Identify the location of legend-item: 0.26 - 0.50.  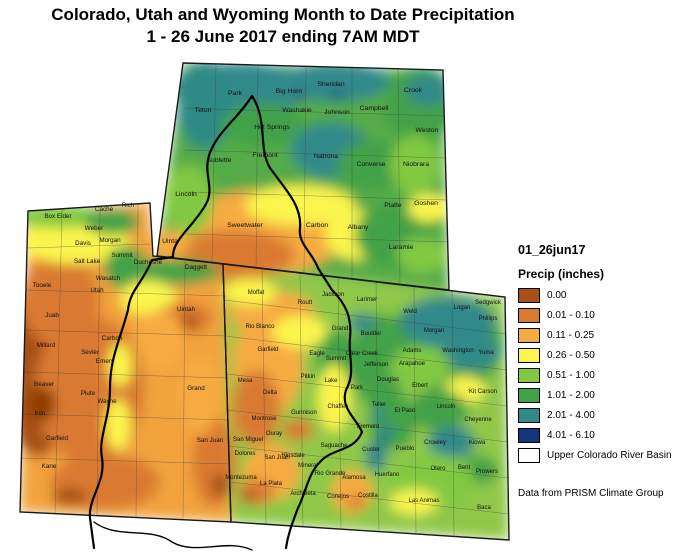
(607, 355).